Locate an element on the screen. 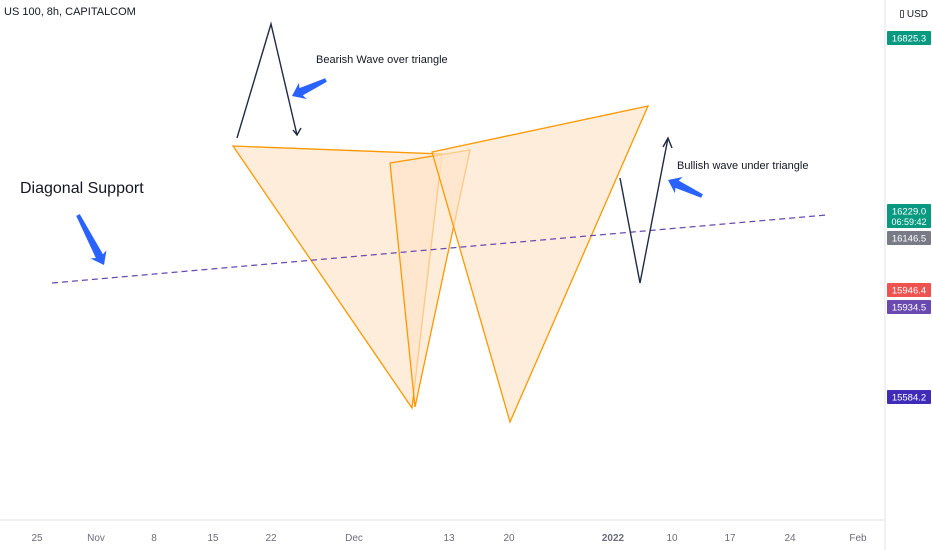 Image resolution: width=932 pixels, height=550 pixels. x-tick-label: 8 is located at coordinates (154, 538).